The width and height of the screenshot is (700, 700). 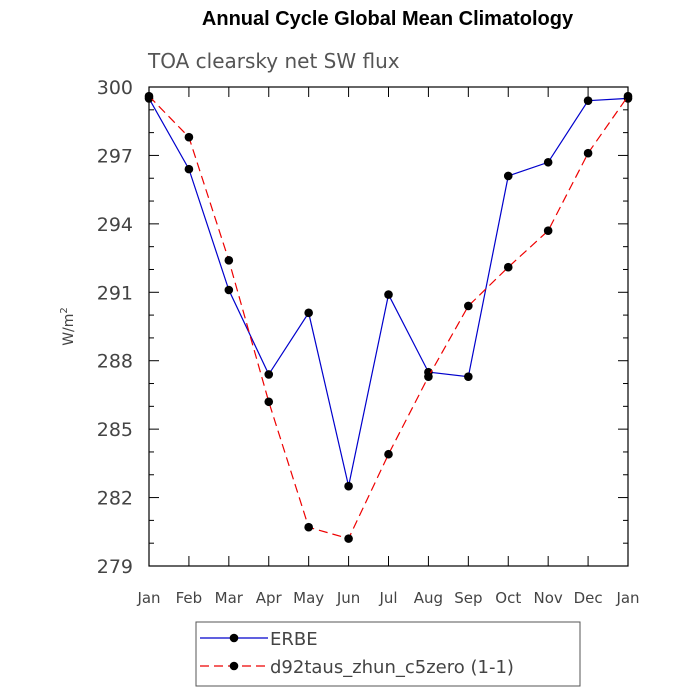 I want to click on y-axis-label-superscript: 2, so click(x=64, y=310).